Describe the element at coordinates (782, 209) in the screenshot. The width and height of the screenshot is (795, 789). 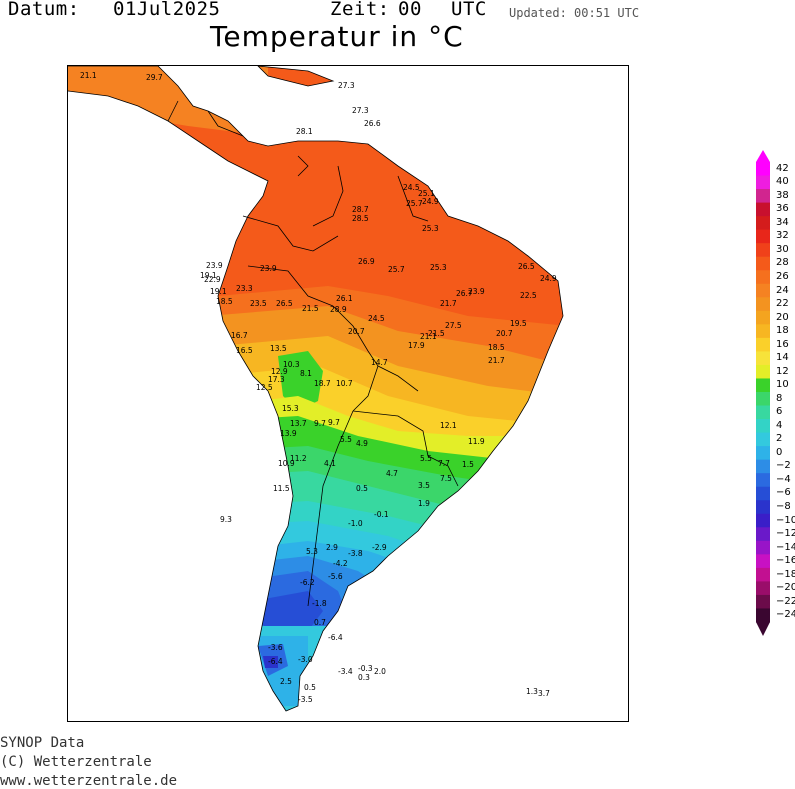
I see `legend-label: 36` at that location.